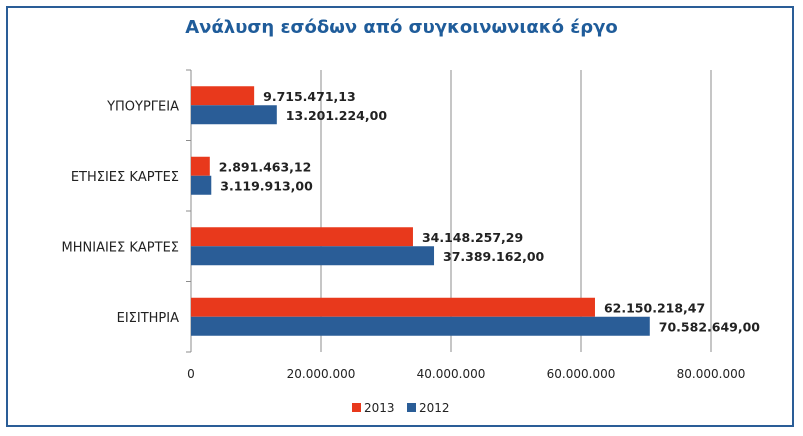  What do you see at coordinates (191, 374) in the screenshot?
I see `x-tick-label: 0` at bounding box center [191, 374].